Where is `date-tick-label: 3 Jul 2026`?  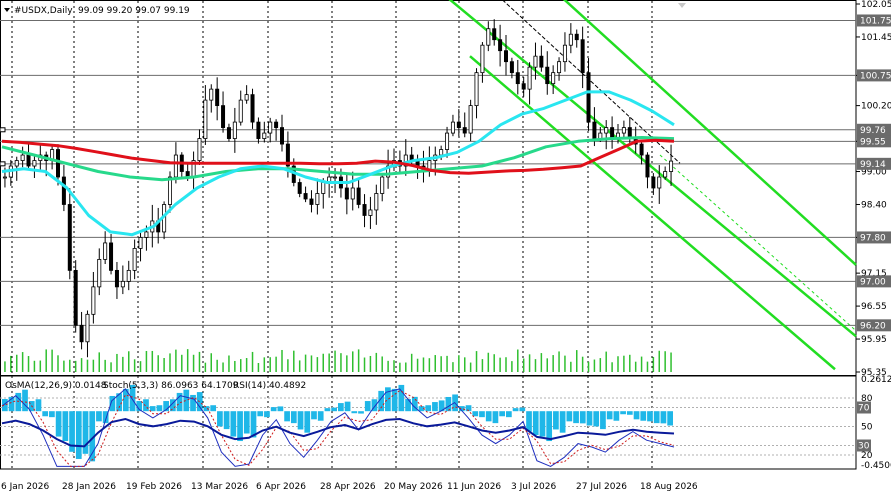 date-tick-label: 3 Jul 2026 is located at coordinates (533, 487).